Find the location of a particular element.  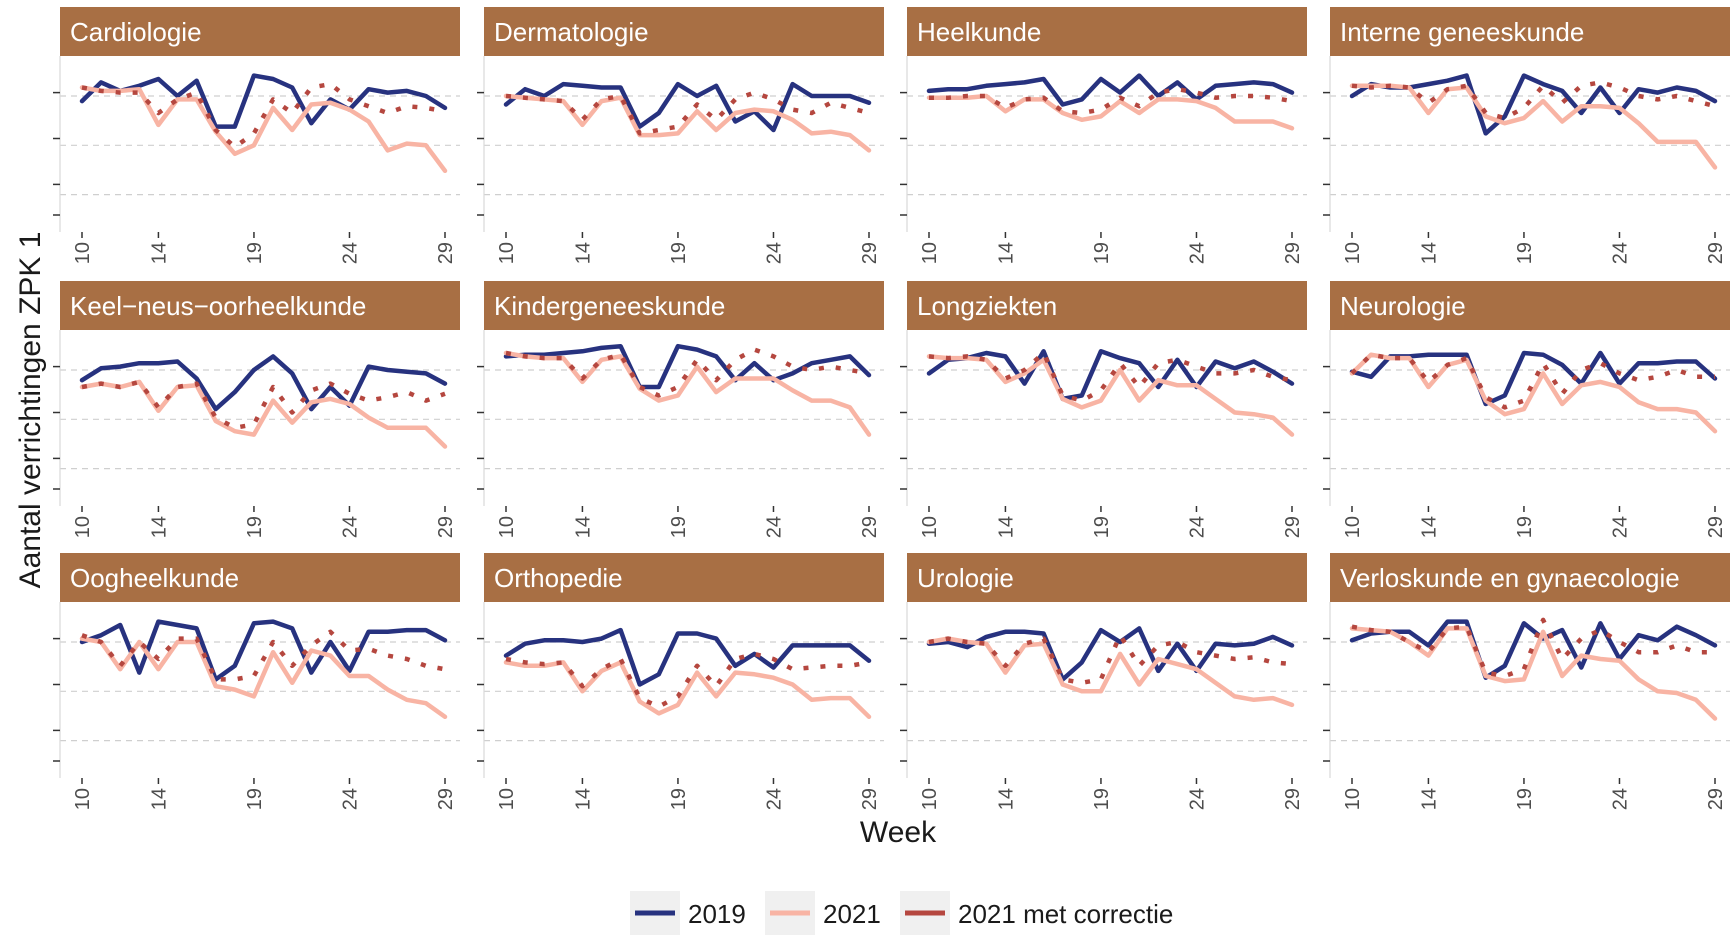

facet-panel: Orthopedie 10 14 19 24 29 is located at coordinates (680, 681).